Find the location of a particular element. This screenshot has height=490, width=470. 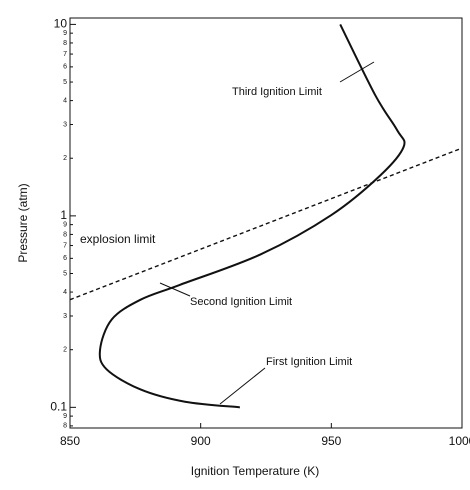

annotation: Second Ignition Limit is located at coordinates (241, 302).